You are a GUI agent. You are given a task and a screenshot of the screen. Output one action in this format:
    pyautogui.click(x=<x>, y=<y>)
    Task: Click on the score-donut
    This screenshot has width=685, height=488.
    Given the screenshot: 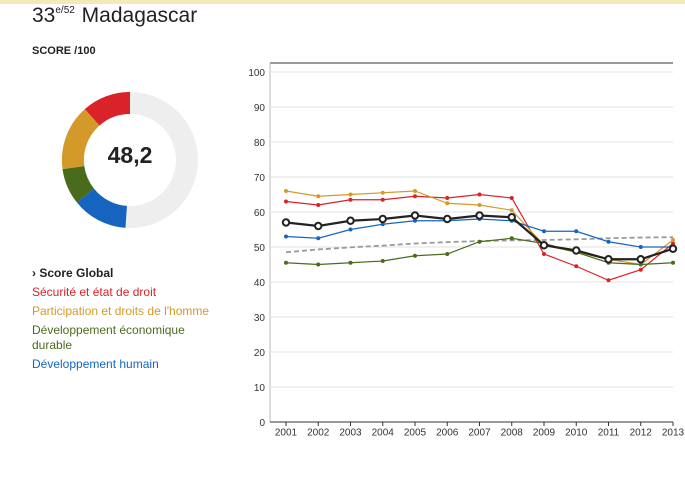 What is the action you would take?
    pyautogui.click(x=130, y=160)
    